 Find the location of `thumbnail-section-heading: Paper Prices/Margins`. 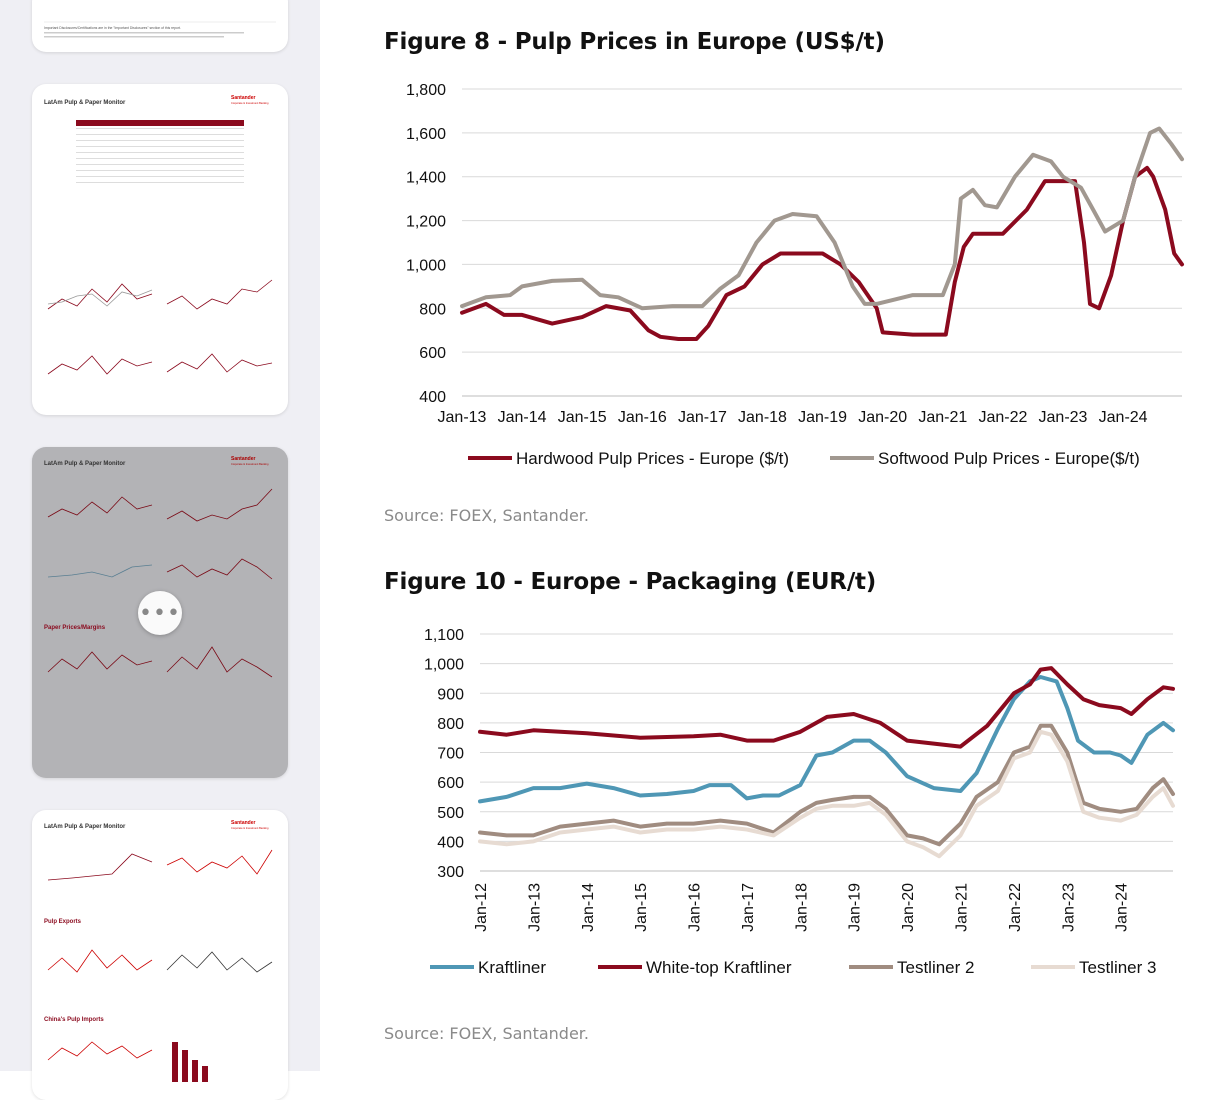

thumbnail-section-heading: Paper Prices/Margins is located at coordinates (75, 628).